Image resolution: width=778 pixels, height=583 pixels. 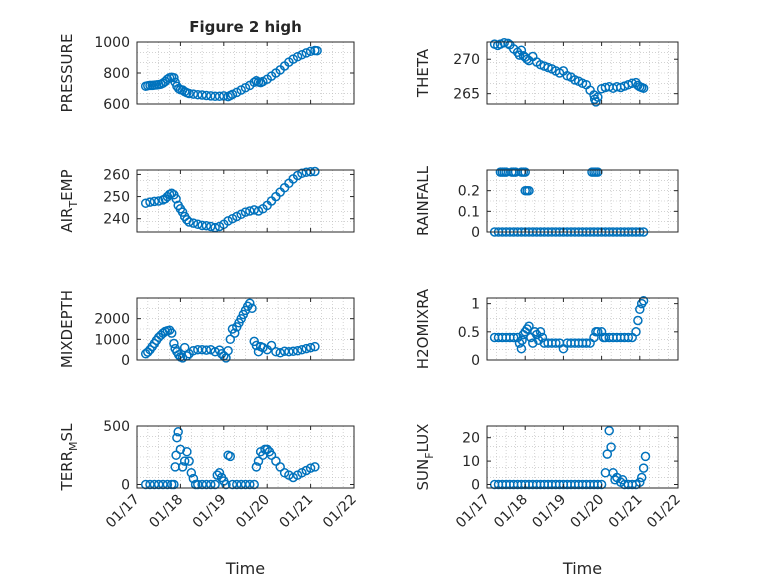 I want to click on y-tick-label: 0.2, so click(x=469, y=192).